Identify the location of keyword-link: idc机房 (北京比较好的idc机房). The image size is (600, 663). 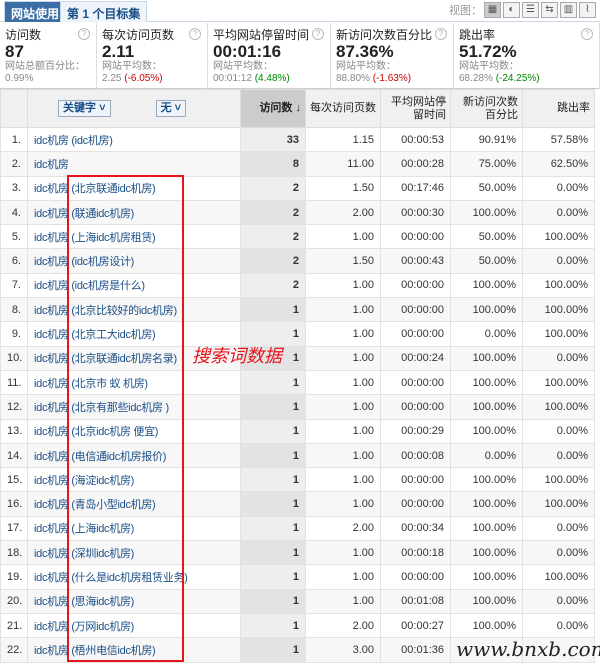
(134, 310).